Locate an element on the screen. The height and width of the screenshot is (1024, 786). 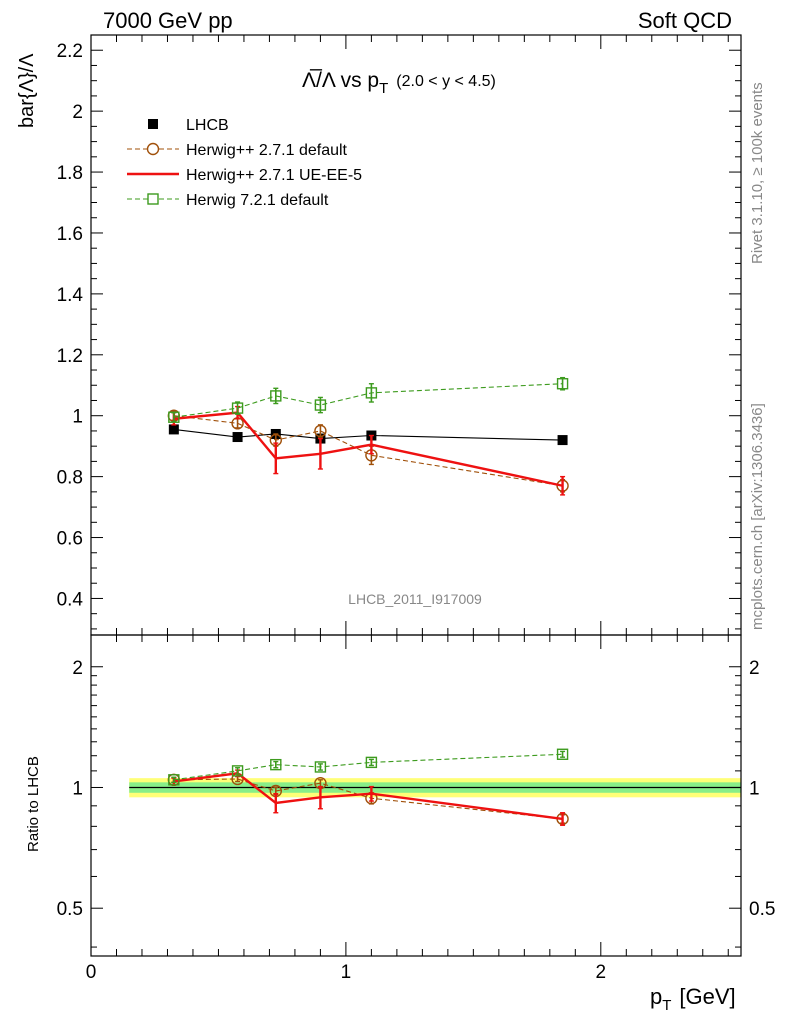
analysis-watermark: LHCB_2011_I917009 is located at coordinates (415, 599).